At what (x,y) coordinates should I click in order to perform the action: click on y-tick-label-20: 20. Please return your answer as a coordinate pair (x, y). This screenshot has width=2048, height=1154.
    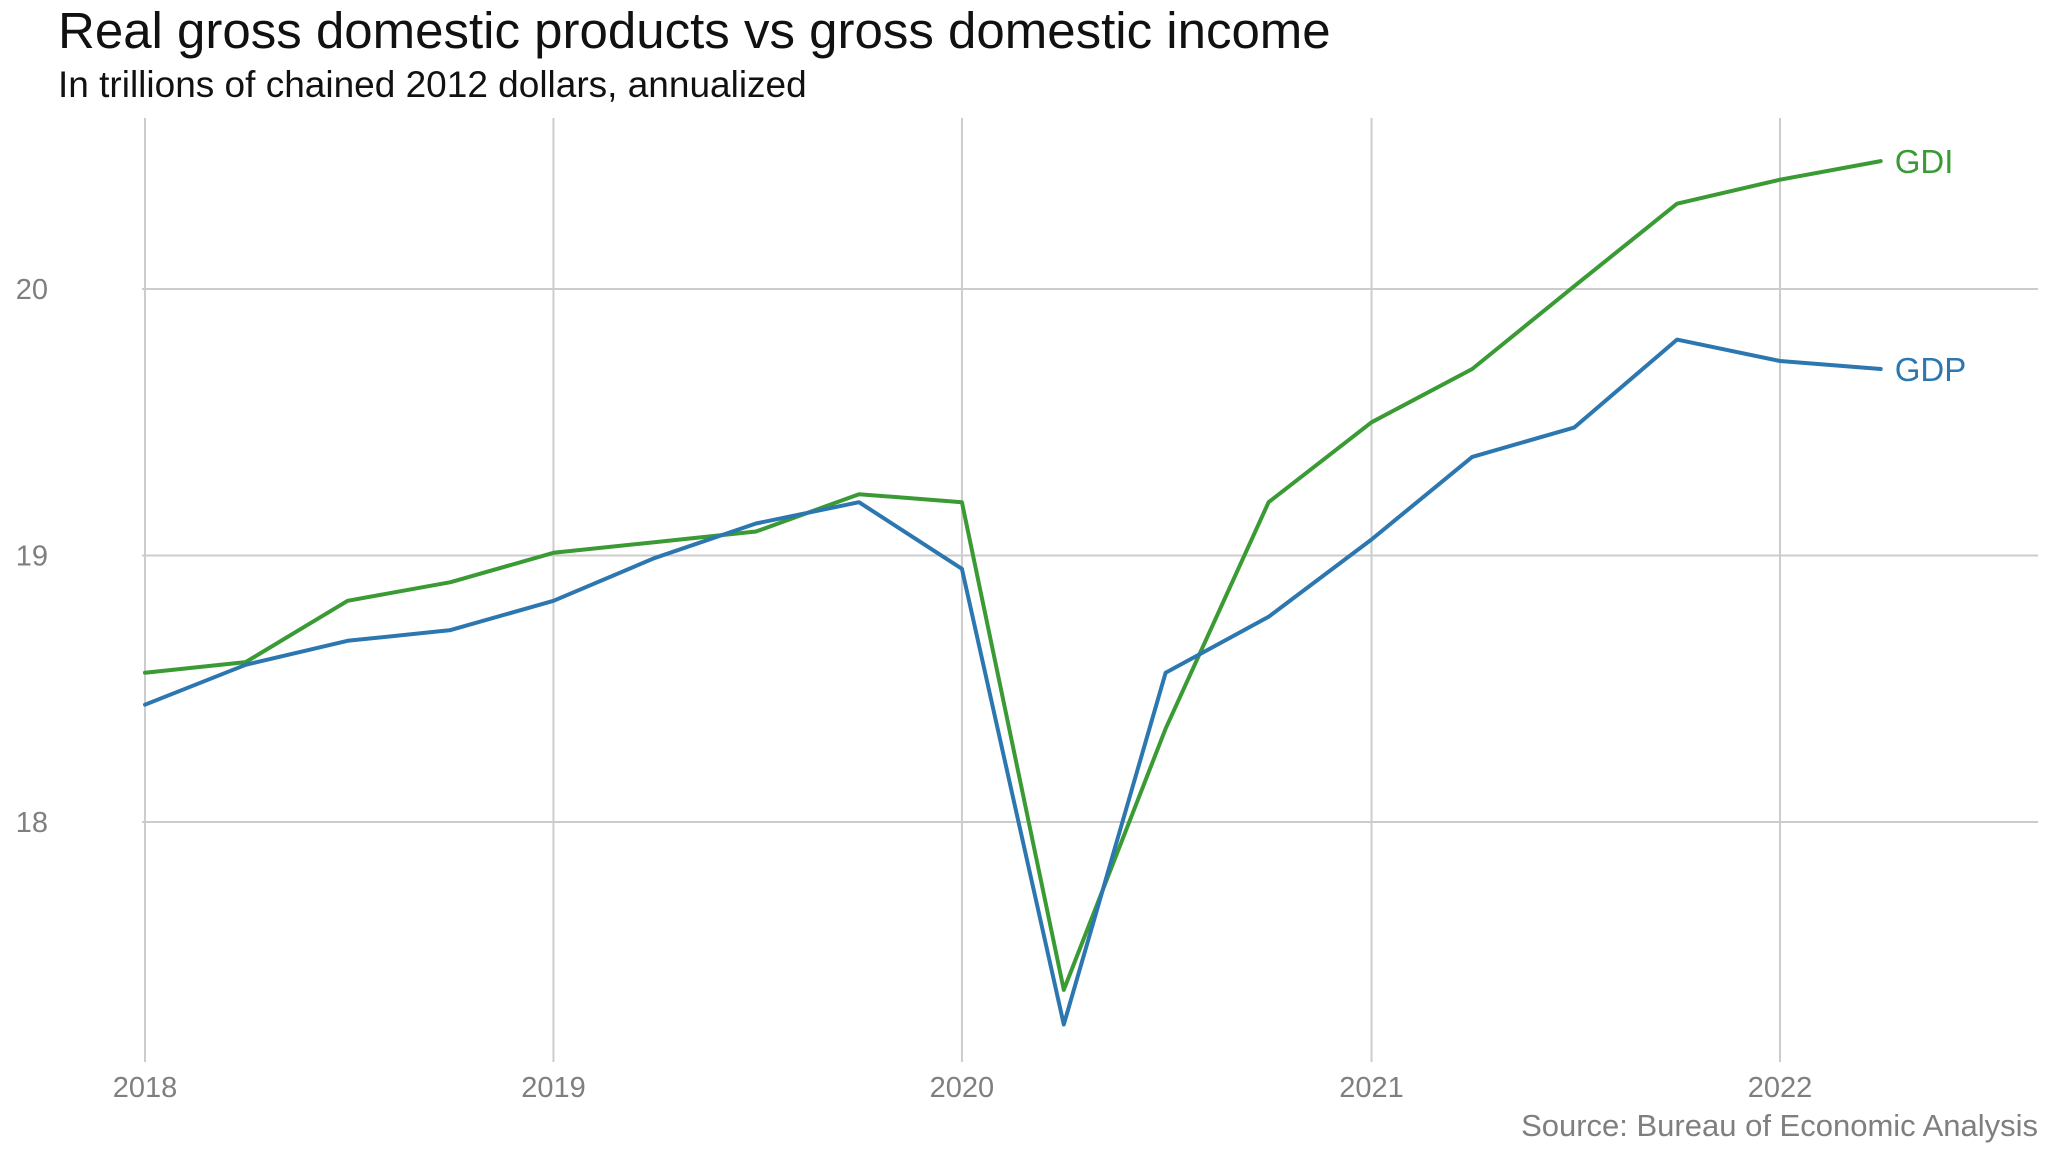
    Looking at the image, I should click on (32, 290).